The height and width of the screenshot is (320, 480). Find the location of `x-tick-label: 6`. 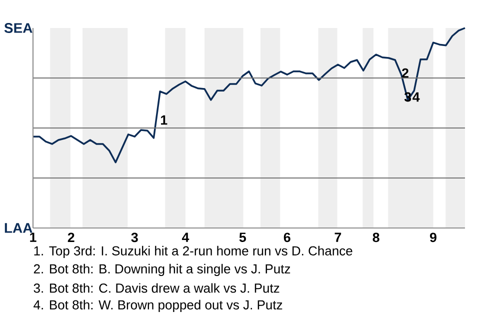

x-tick-label: 6 is located at coordinates (287, 237).